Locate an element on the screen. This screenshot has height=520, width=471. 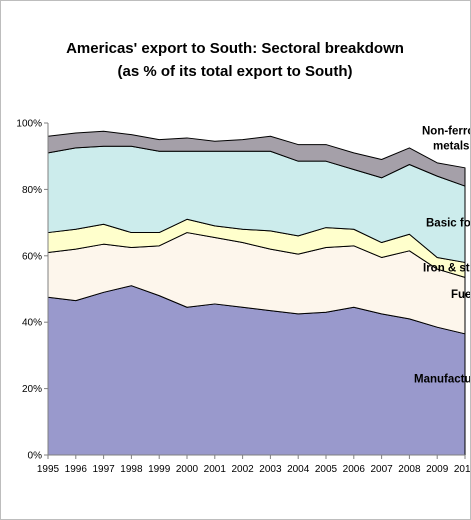
x-tick-label: 2007 is located at coordinates (381, 469).